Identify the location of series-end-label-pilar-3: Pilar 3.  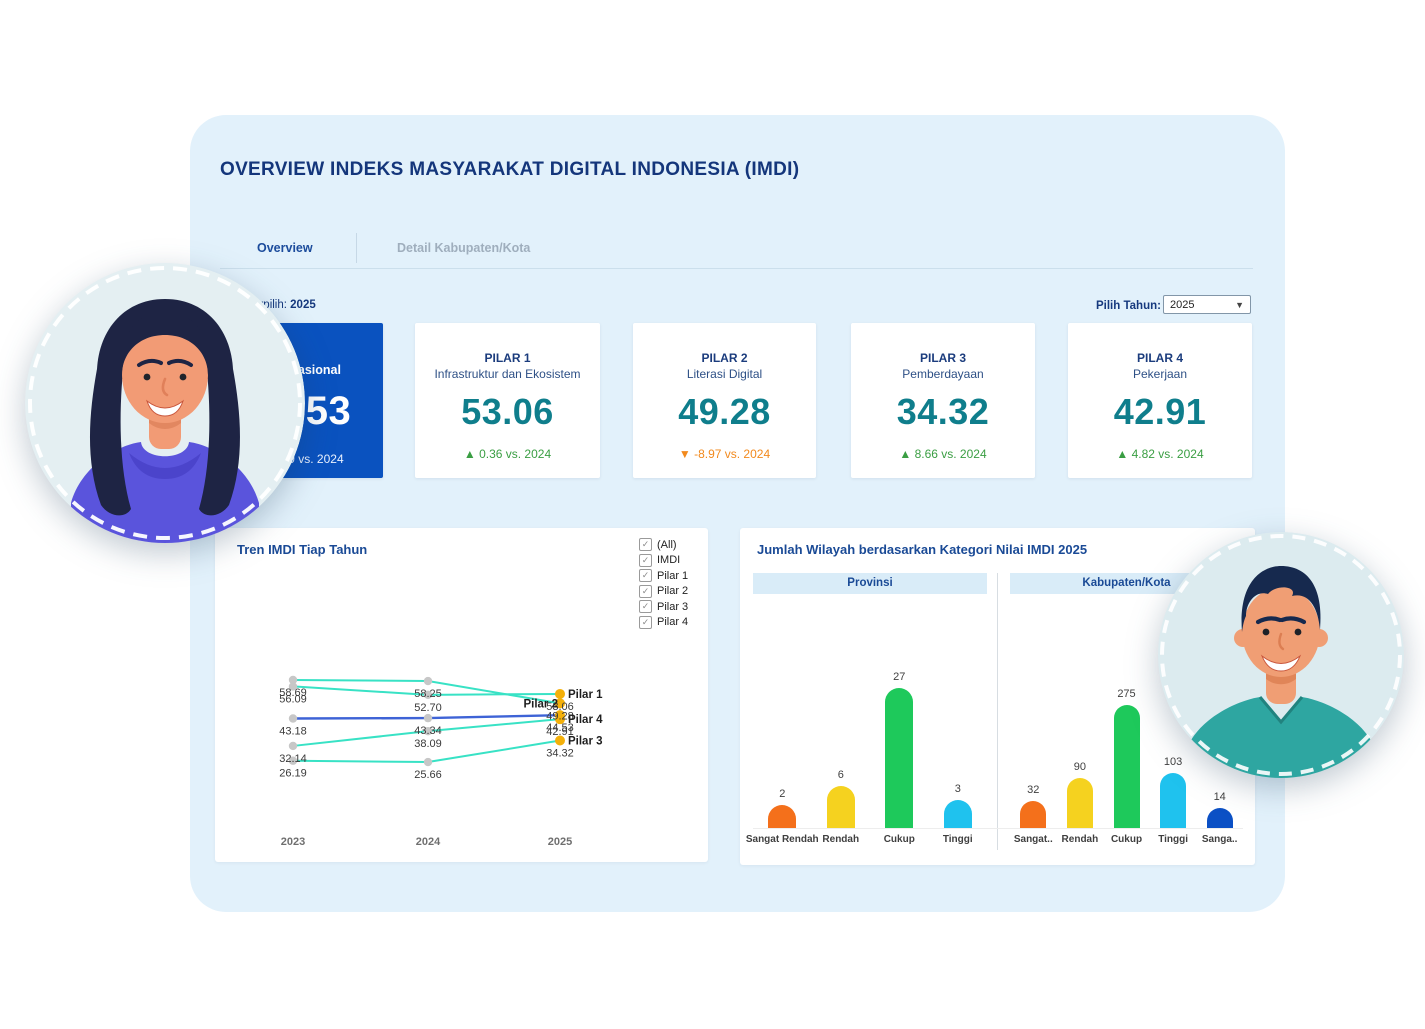
(585, 742).